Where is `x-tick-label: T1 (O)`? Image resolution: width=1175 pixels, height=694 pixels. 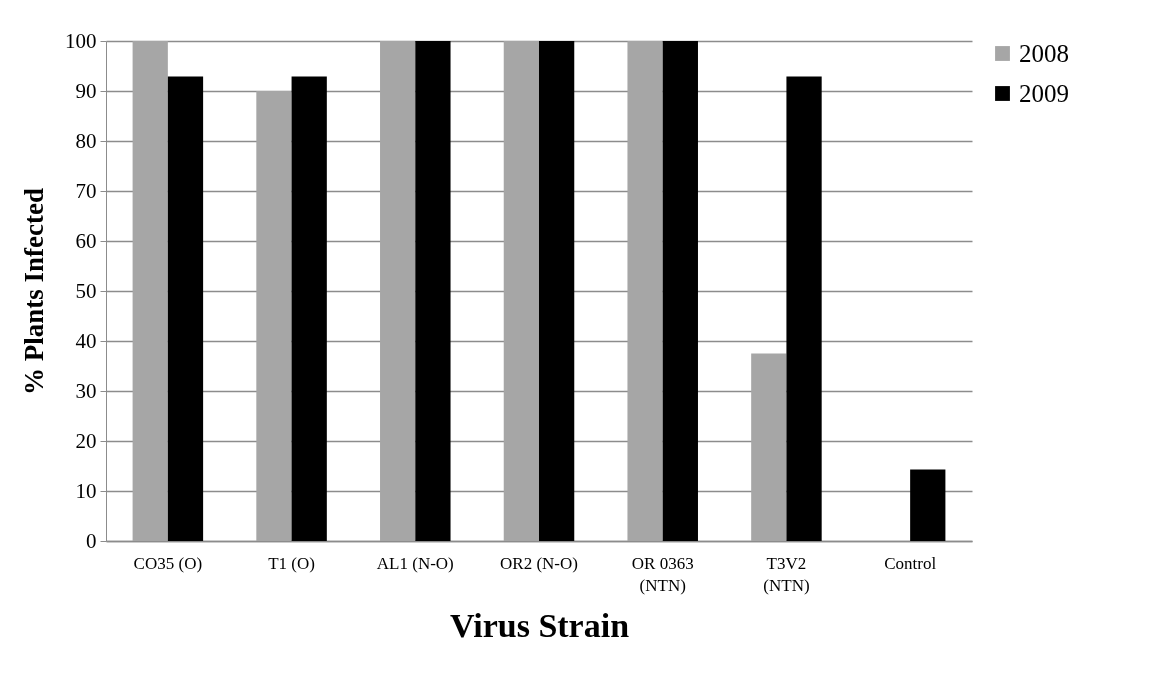 x-tick-label: T1 (O) is located at coordinates (291, 563).